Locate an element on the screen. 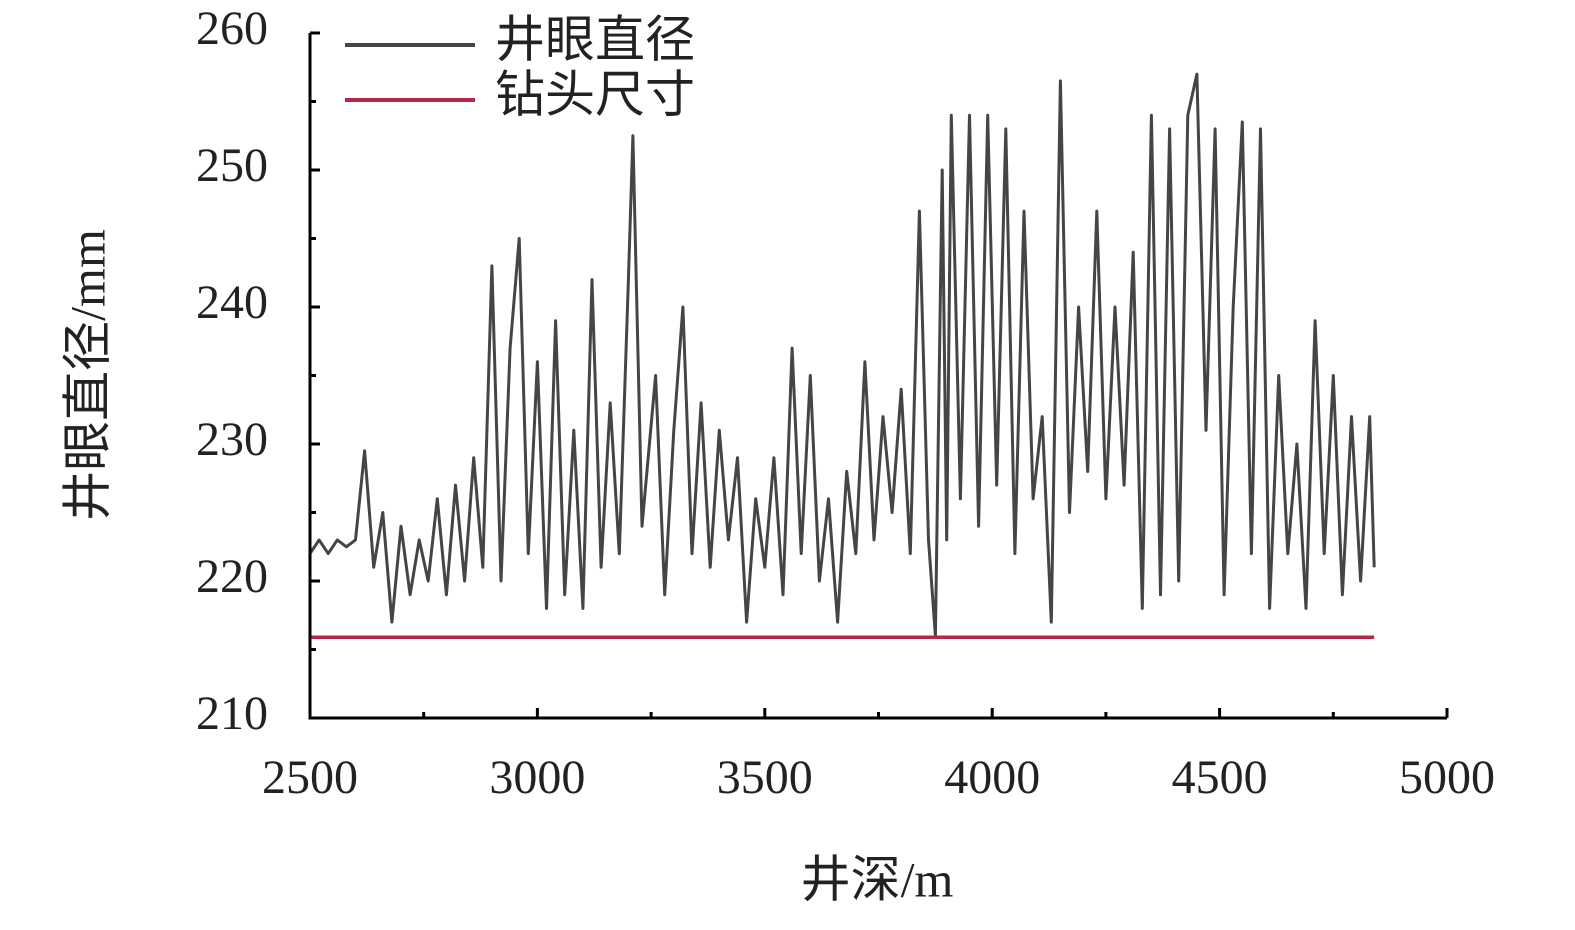 The height and width of the screenshot is (930, 1575). legend-label: 钻头尺寸 is located at coordinates (595, 94).